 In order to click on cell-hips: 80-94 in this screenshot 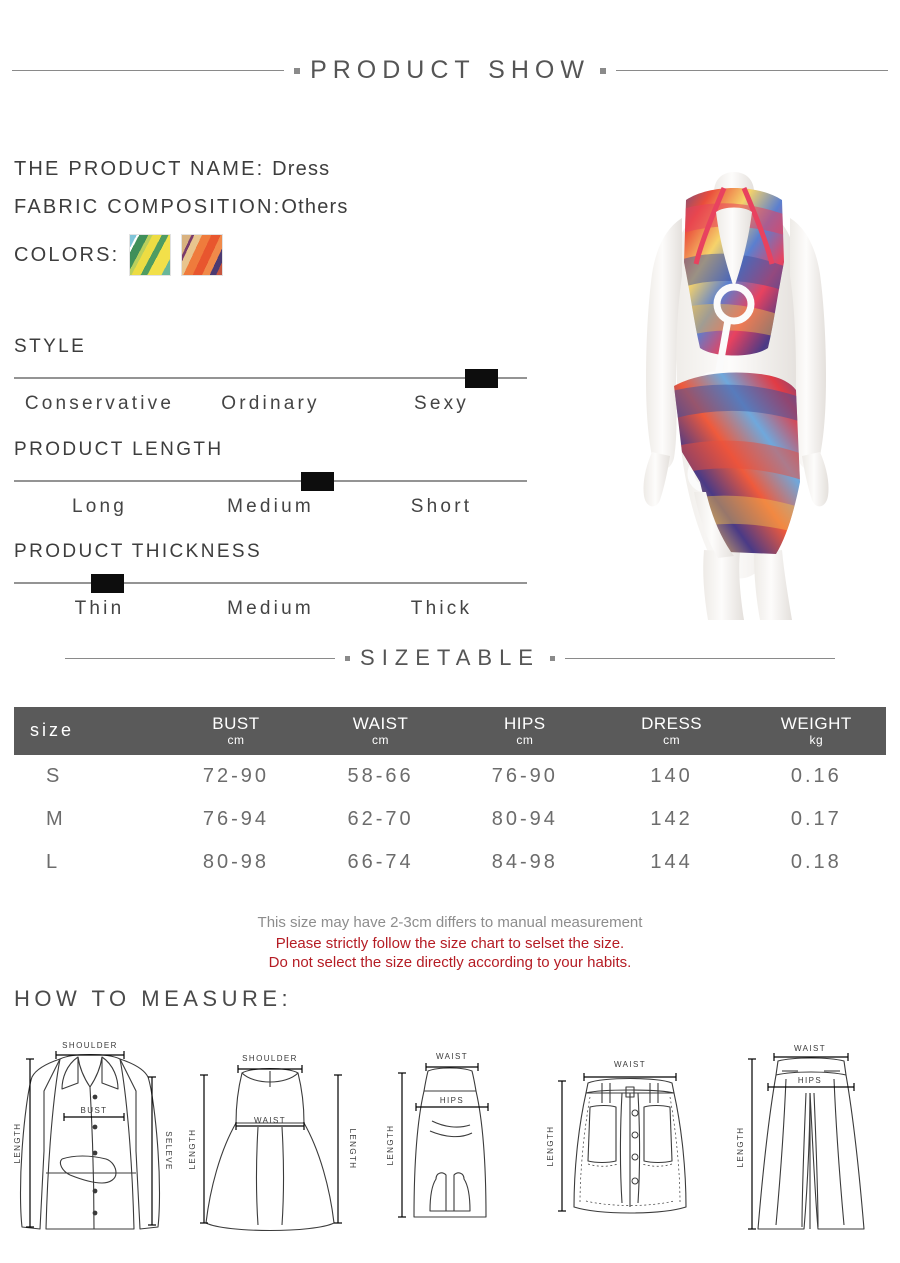, I will do `click(524, 819)`.